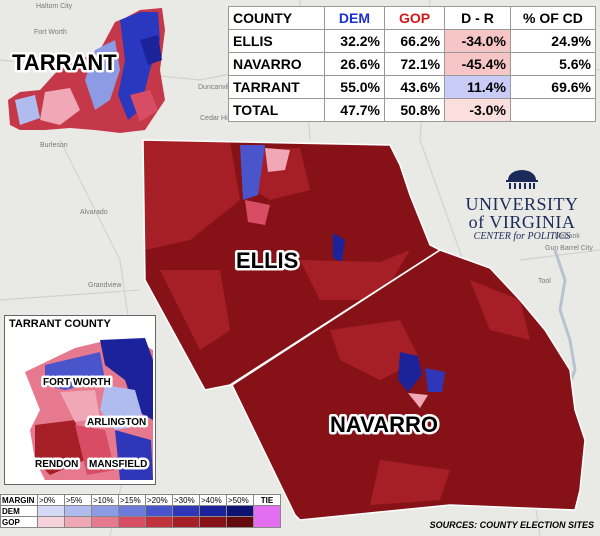 The height and width of the screenshot is (536, 600). Describe the element at coordinates (553, 64) in the screenshot. I see `share-cell: 5.6%` at that location.